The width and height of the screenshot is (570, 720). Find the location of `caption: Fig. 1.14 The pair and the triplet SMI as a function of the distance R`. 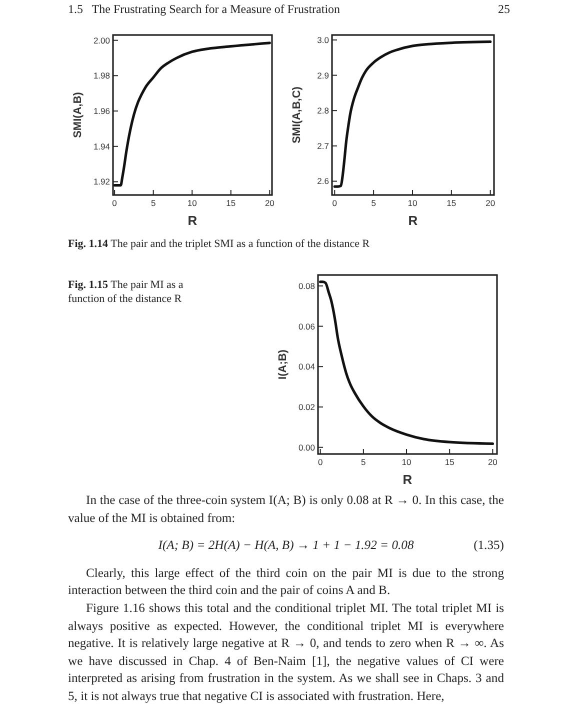

caption: Fig. 1.14 The pair and the triplet SMI as a function of the distance R is located at coordinates (219, 244).